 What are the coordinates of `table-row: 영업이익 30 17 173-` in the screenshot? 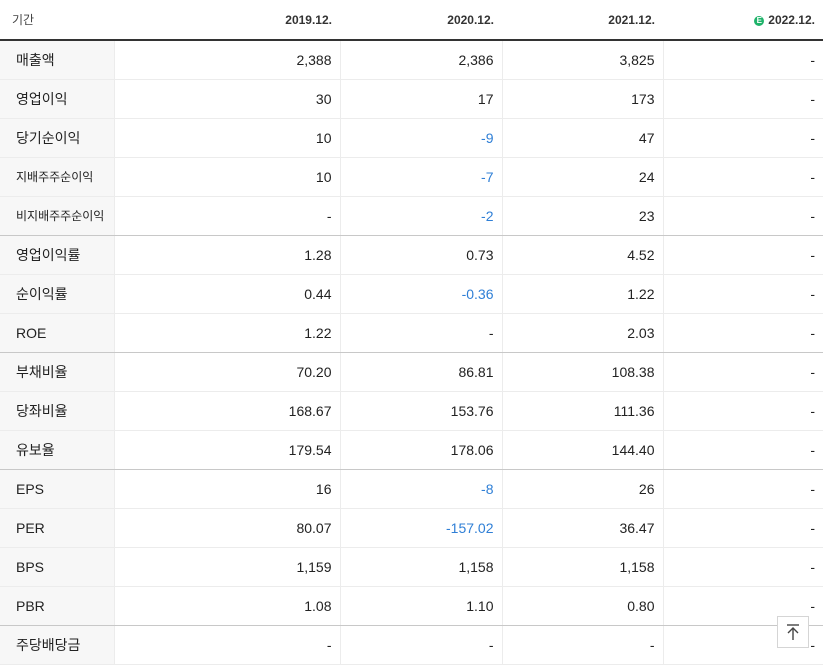 It's located at (411, 99).